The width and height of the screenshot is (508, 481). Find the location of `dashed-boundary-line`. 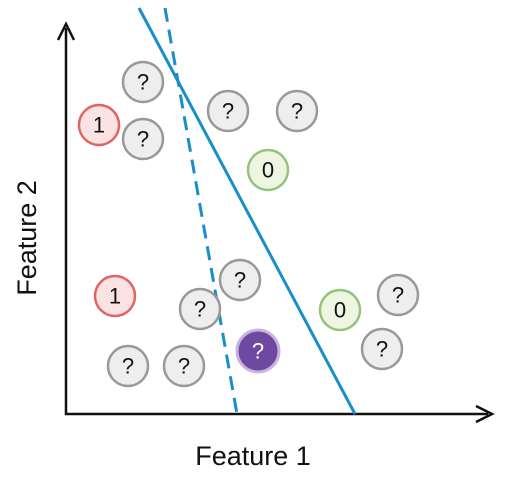

dashed-boundary-line is located at coordinates (201, 211).